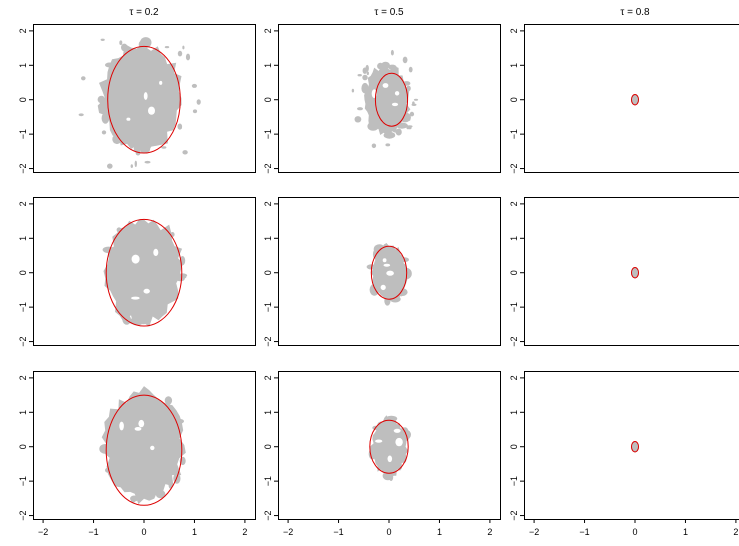  I want to click on x-tick-label: −1, so click(338, 532).